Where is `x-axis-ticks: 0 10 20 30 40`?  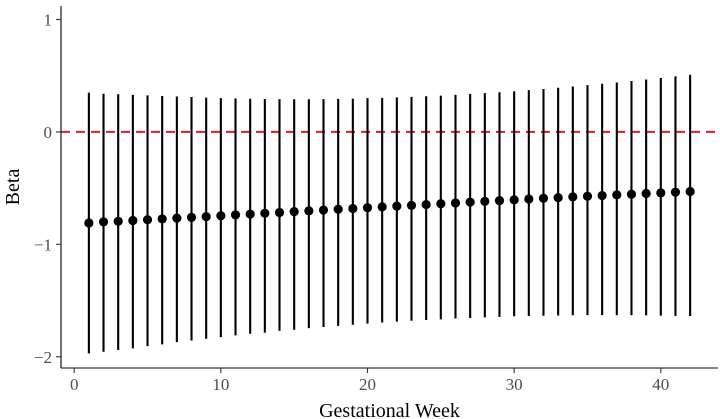
x-axis-ticks: 0 10 20 30 40 is located at coordinates (369, 381).